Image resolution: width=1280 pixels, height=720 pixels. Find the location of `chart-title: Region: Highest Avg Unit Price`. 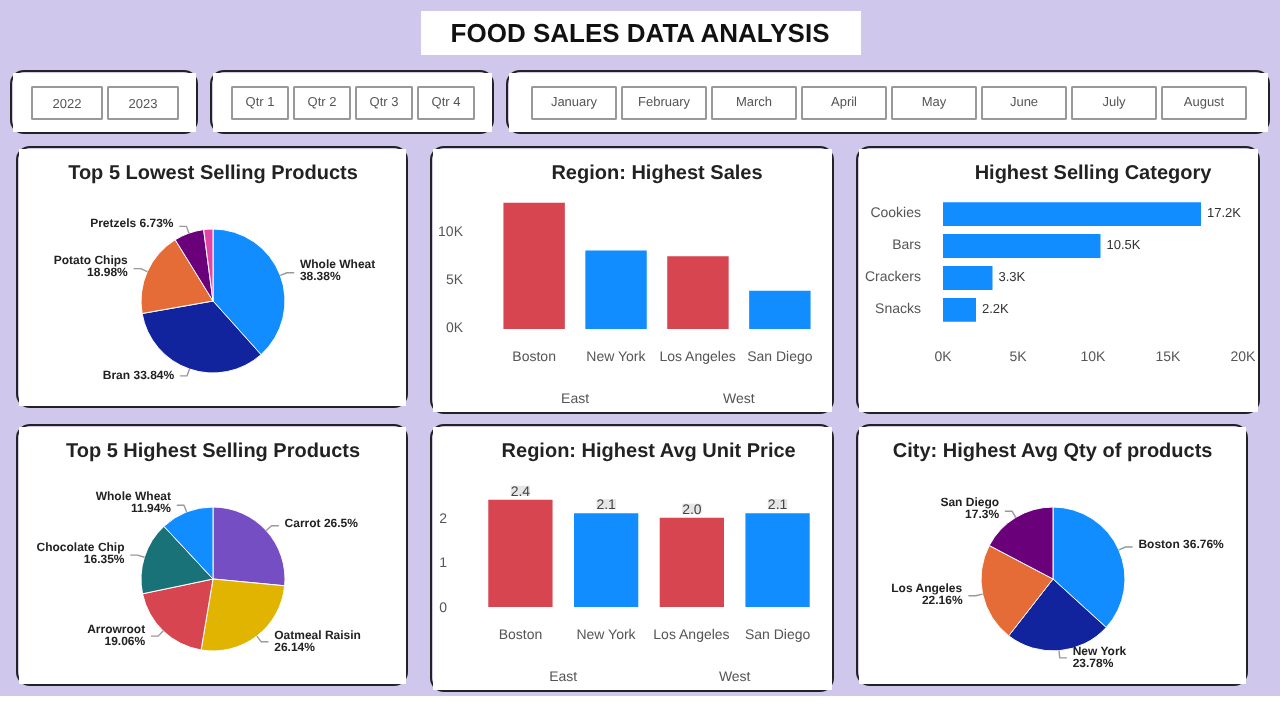

chart-title: Region: Highest Avg Unit Price is located at coordinates (649, 452).